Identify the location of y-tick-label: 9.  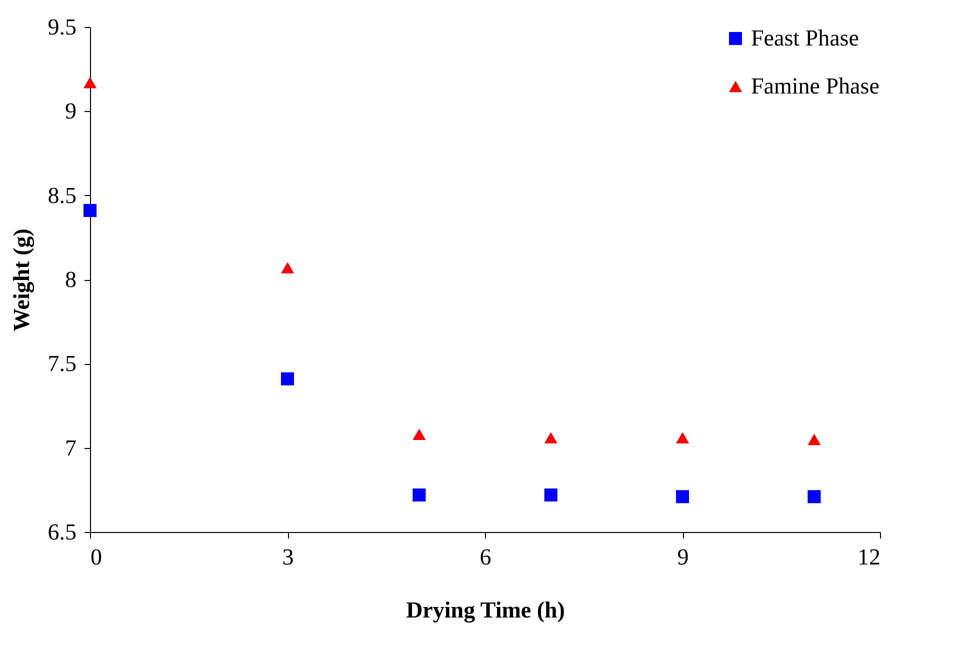
(70, 111).